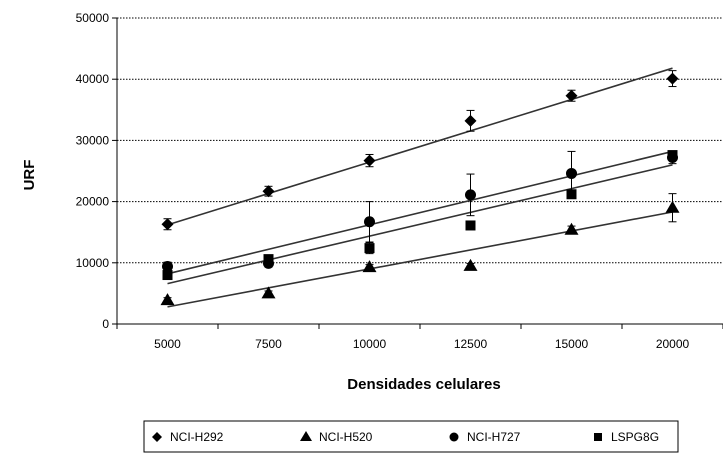  What do you see at coordinates (93, 263) in the screenshot?
I see `y-tick-label: 10000` at bounding box center [93, 263].